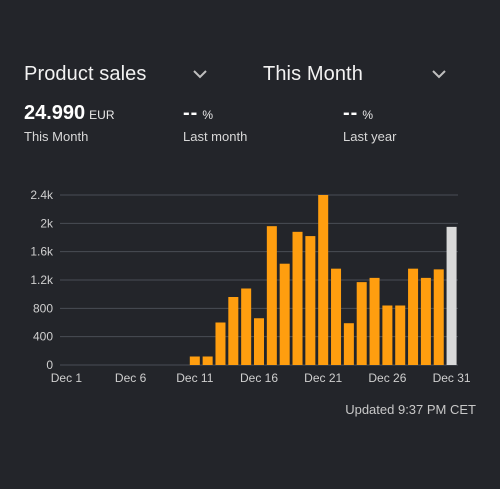  What do you see at coordinates (49, 365) in the screenshot?
I see `y-tick-label: 0` at bounding box center [49, 365].